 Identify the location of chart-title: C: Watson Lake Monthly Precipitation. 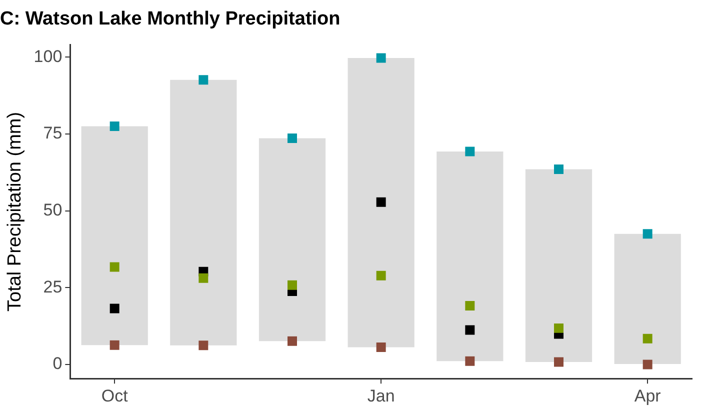
(170, 19).